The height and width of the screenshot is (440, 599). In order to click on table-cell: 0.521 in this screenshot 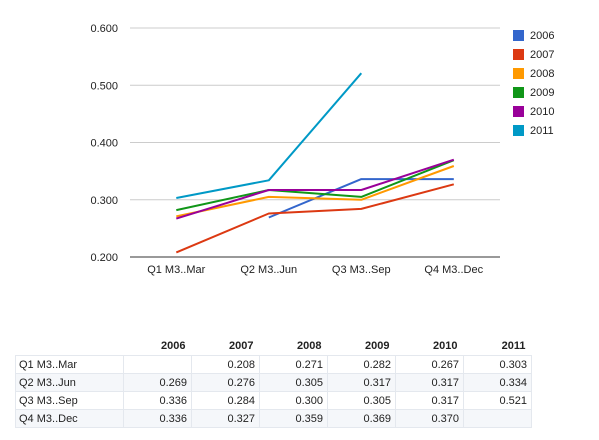, I will do `click(497, 400)`.